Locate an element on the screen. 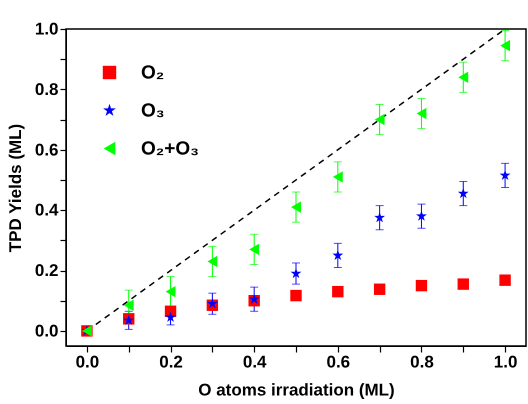 The width and height of the screenshot is (528, 404). x-tick-label: 1.0 is located at coordinates (506, 362).